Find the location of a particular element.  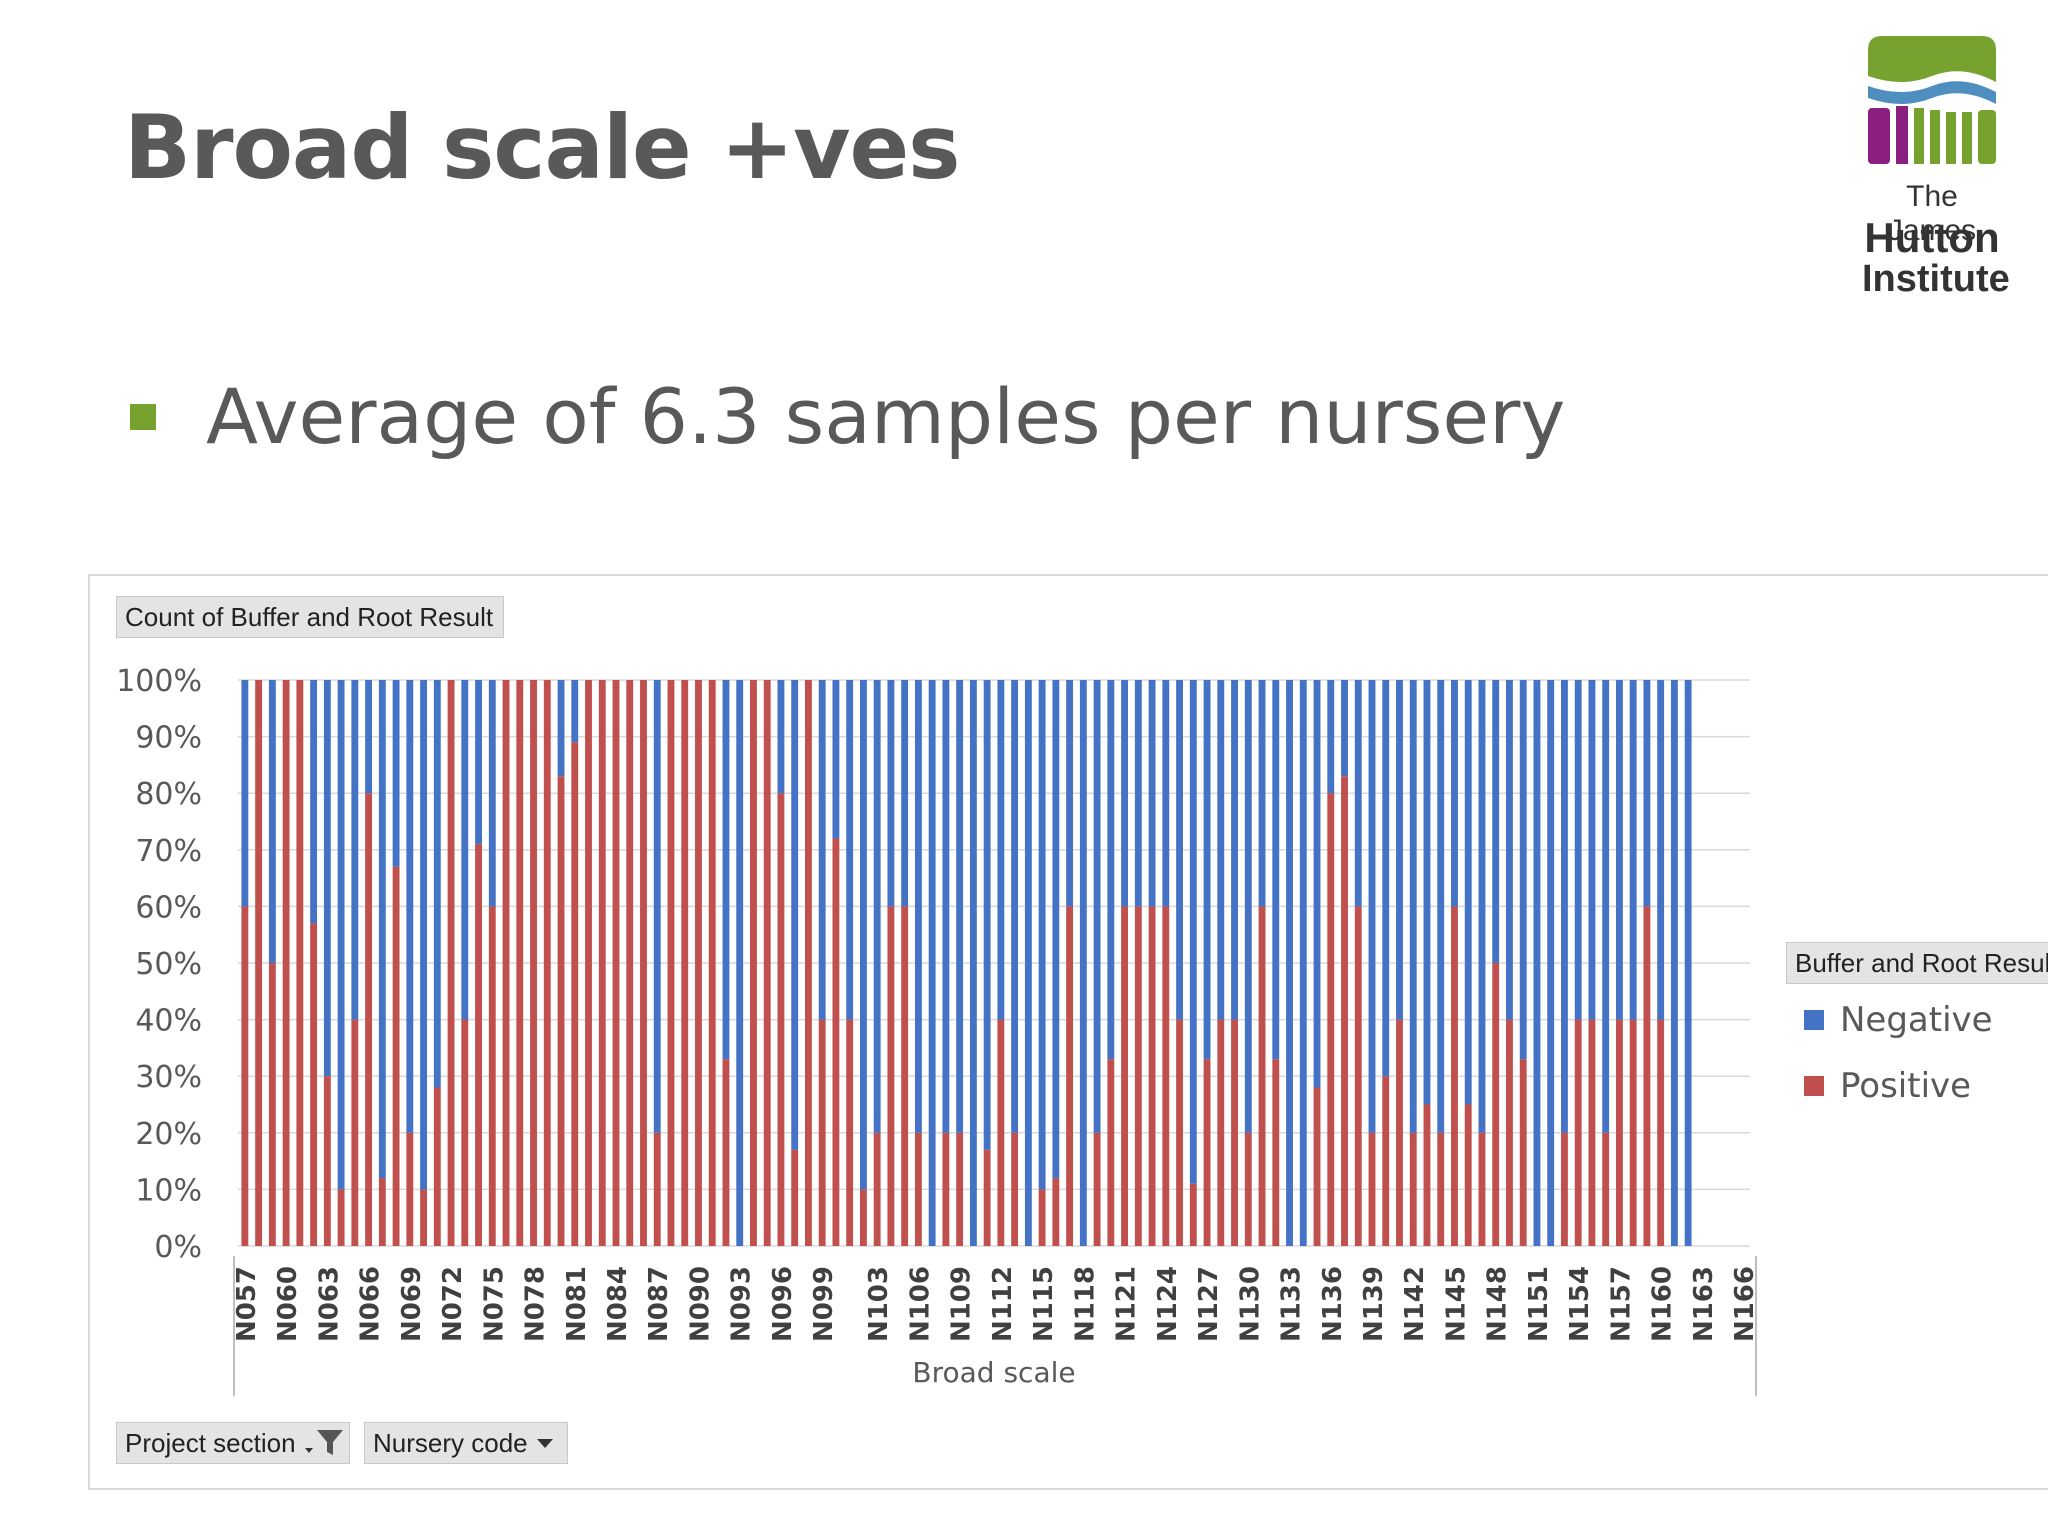

y-tick-label: 100% is located at coordinates (159, 681).